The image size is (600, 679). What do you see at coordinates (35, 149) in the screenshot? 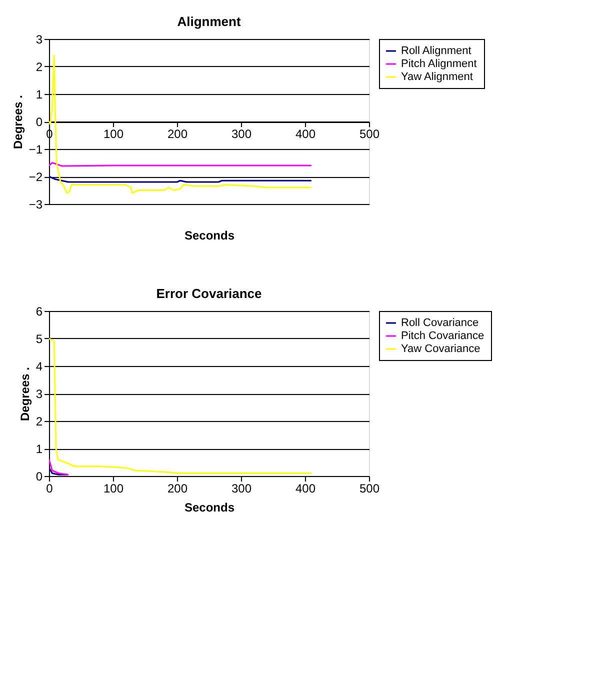
I see `y-tick-label: −1` at bounding box center [35, 149].